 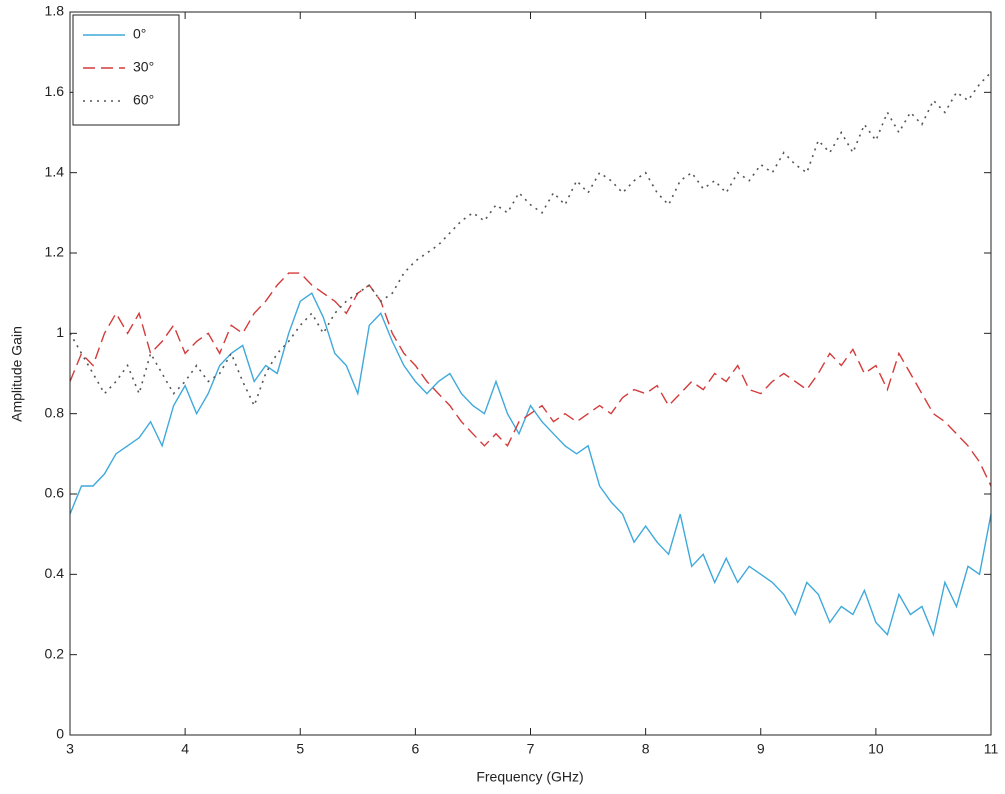 I want to click on y-tick-label: 0.4, so click(x=55, y=573).